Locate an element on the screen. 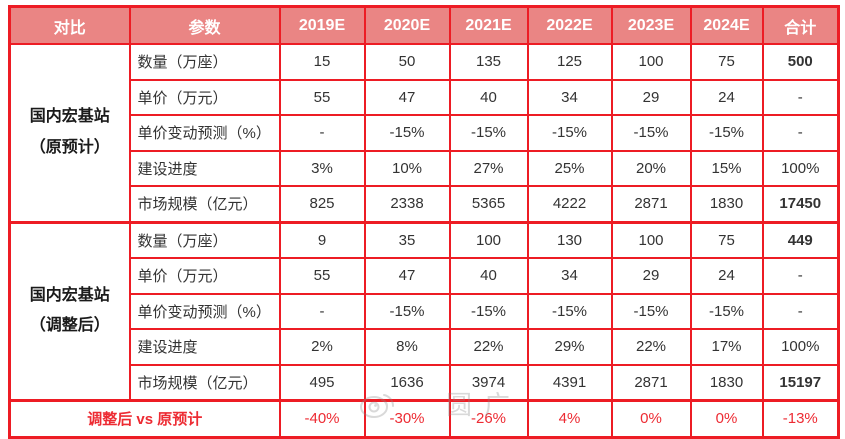 Image resolution: width=845 pixels, height=439 pixels. table-cell: 15% is located at coordinates (726, 168).